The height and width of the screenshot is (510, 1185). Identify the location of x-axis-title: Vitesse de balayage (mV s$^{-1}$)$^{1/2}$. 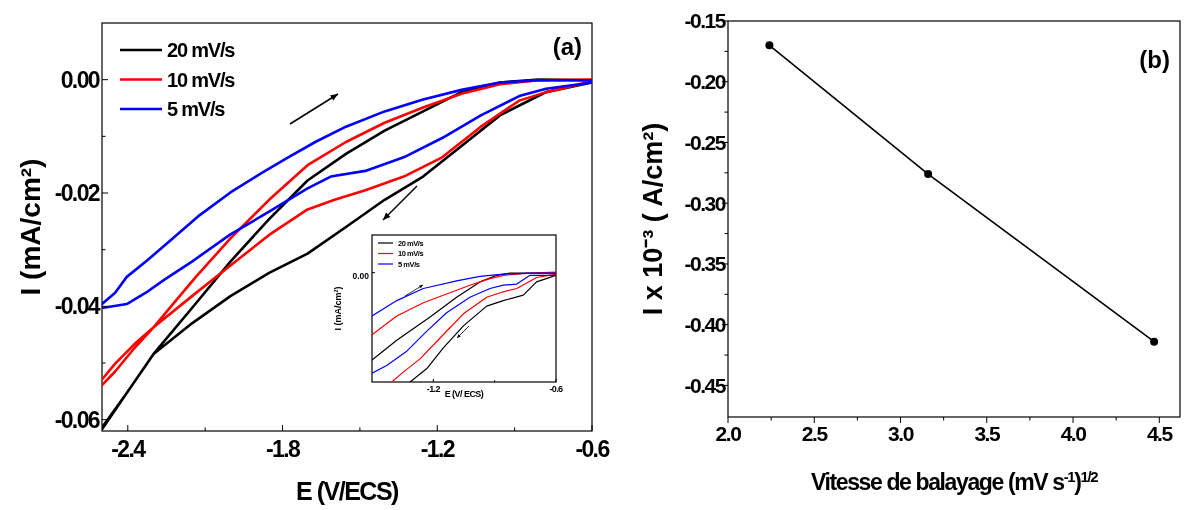
(954, 481).